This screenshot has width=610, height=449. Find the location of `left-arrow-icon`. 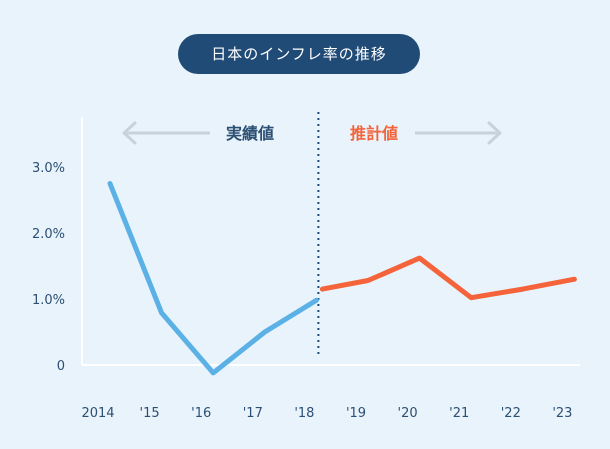

left-arrow-icon is located at coordinates (129, 133).